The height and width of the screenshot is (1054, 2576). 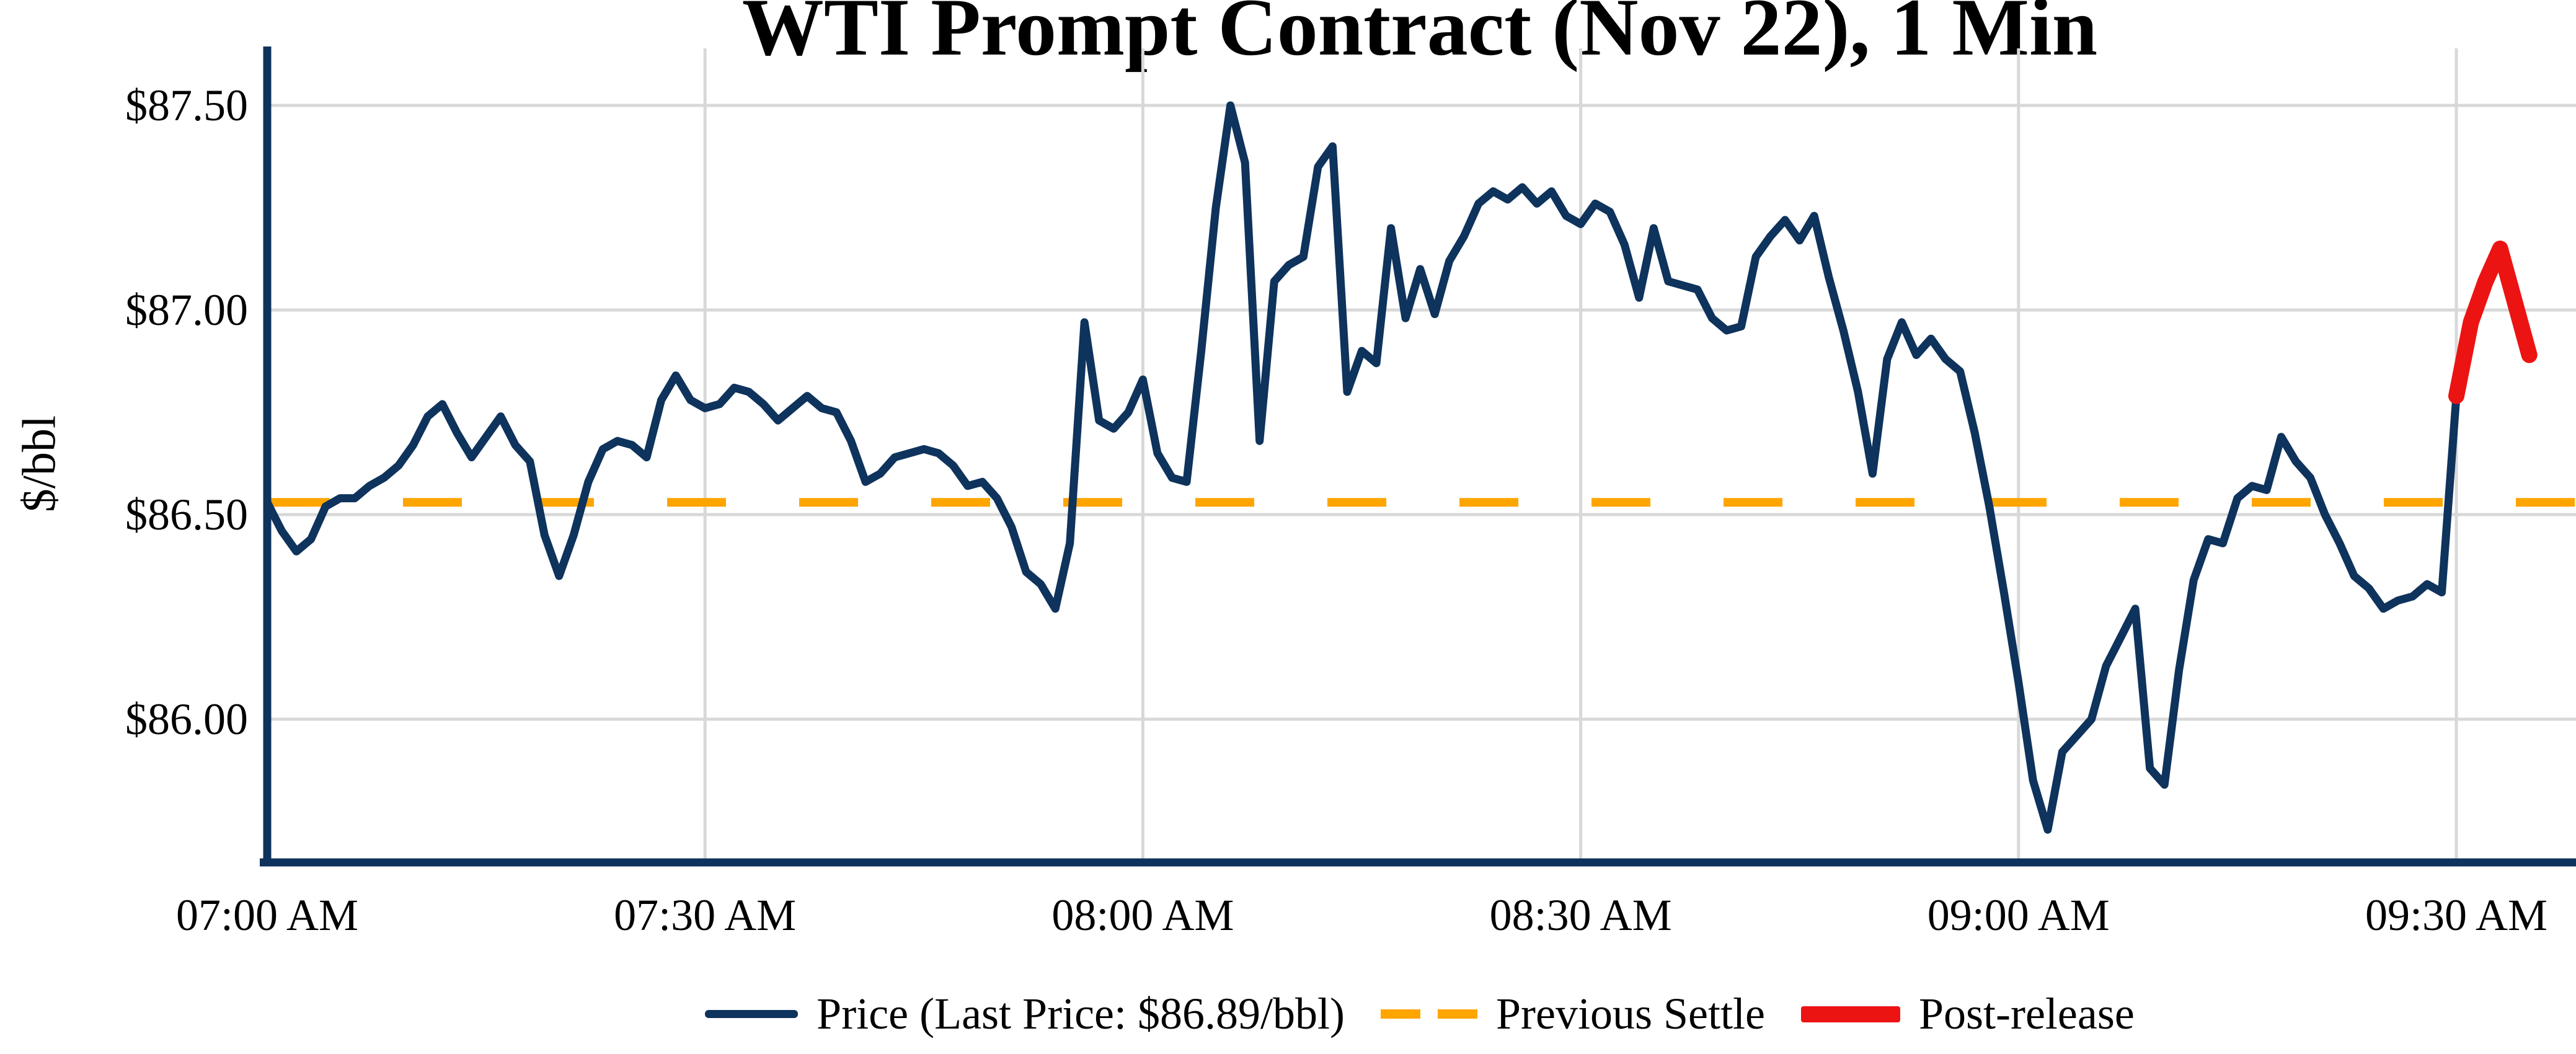 What do you see at coordinates (2457, 915) in the screenshot?
I see `x-tick-label: 09:30 AM` at bounding box center [2457, 915].